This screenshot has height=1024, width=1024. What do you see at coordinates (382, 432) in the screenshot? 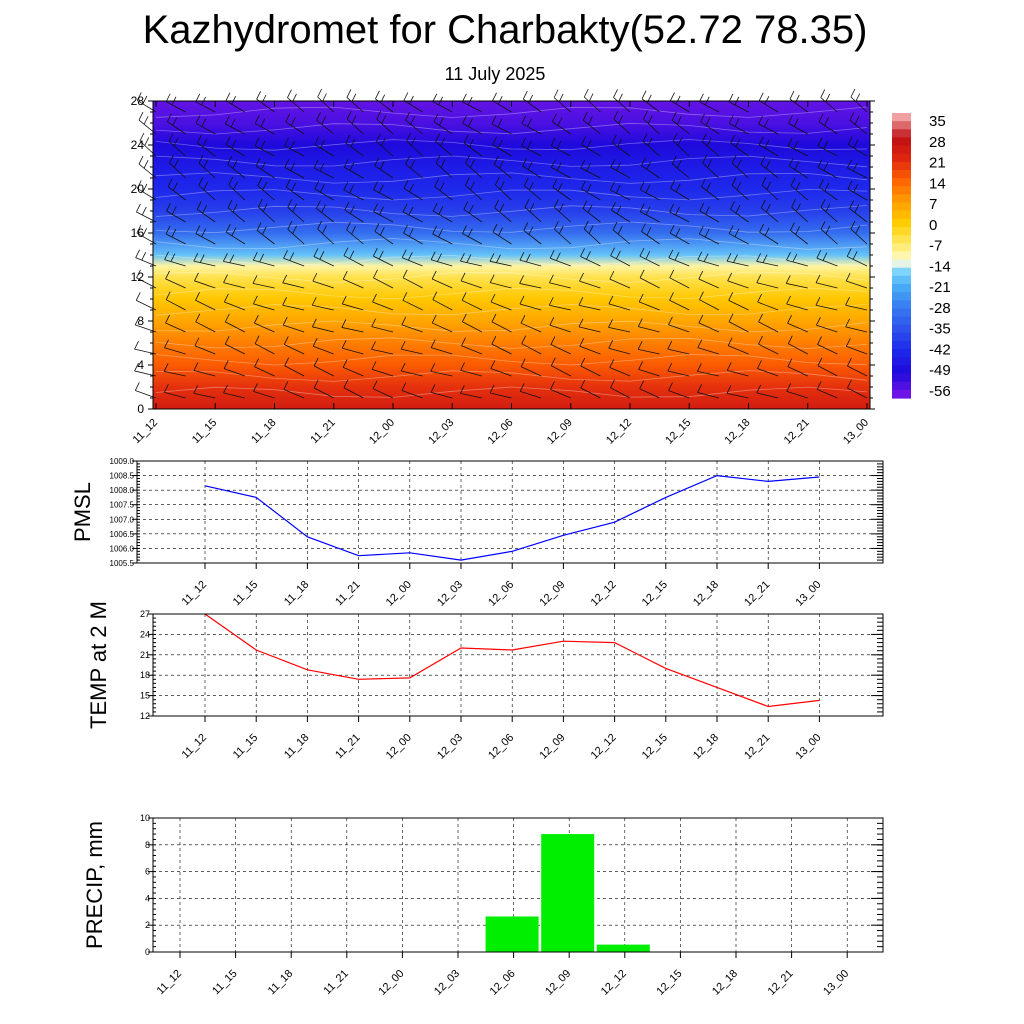
I see `x-tick-label: 12_00` at bounding box center [382, 432].